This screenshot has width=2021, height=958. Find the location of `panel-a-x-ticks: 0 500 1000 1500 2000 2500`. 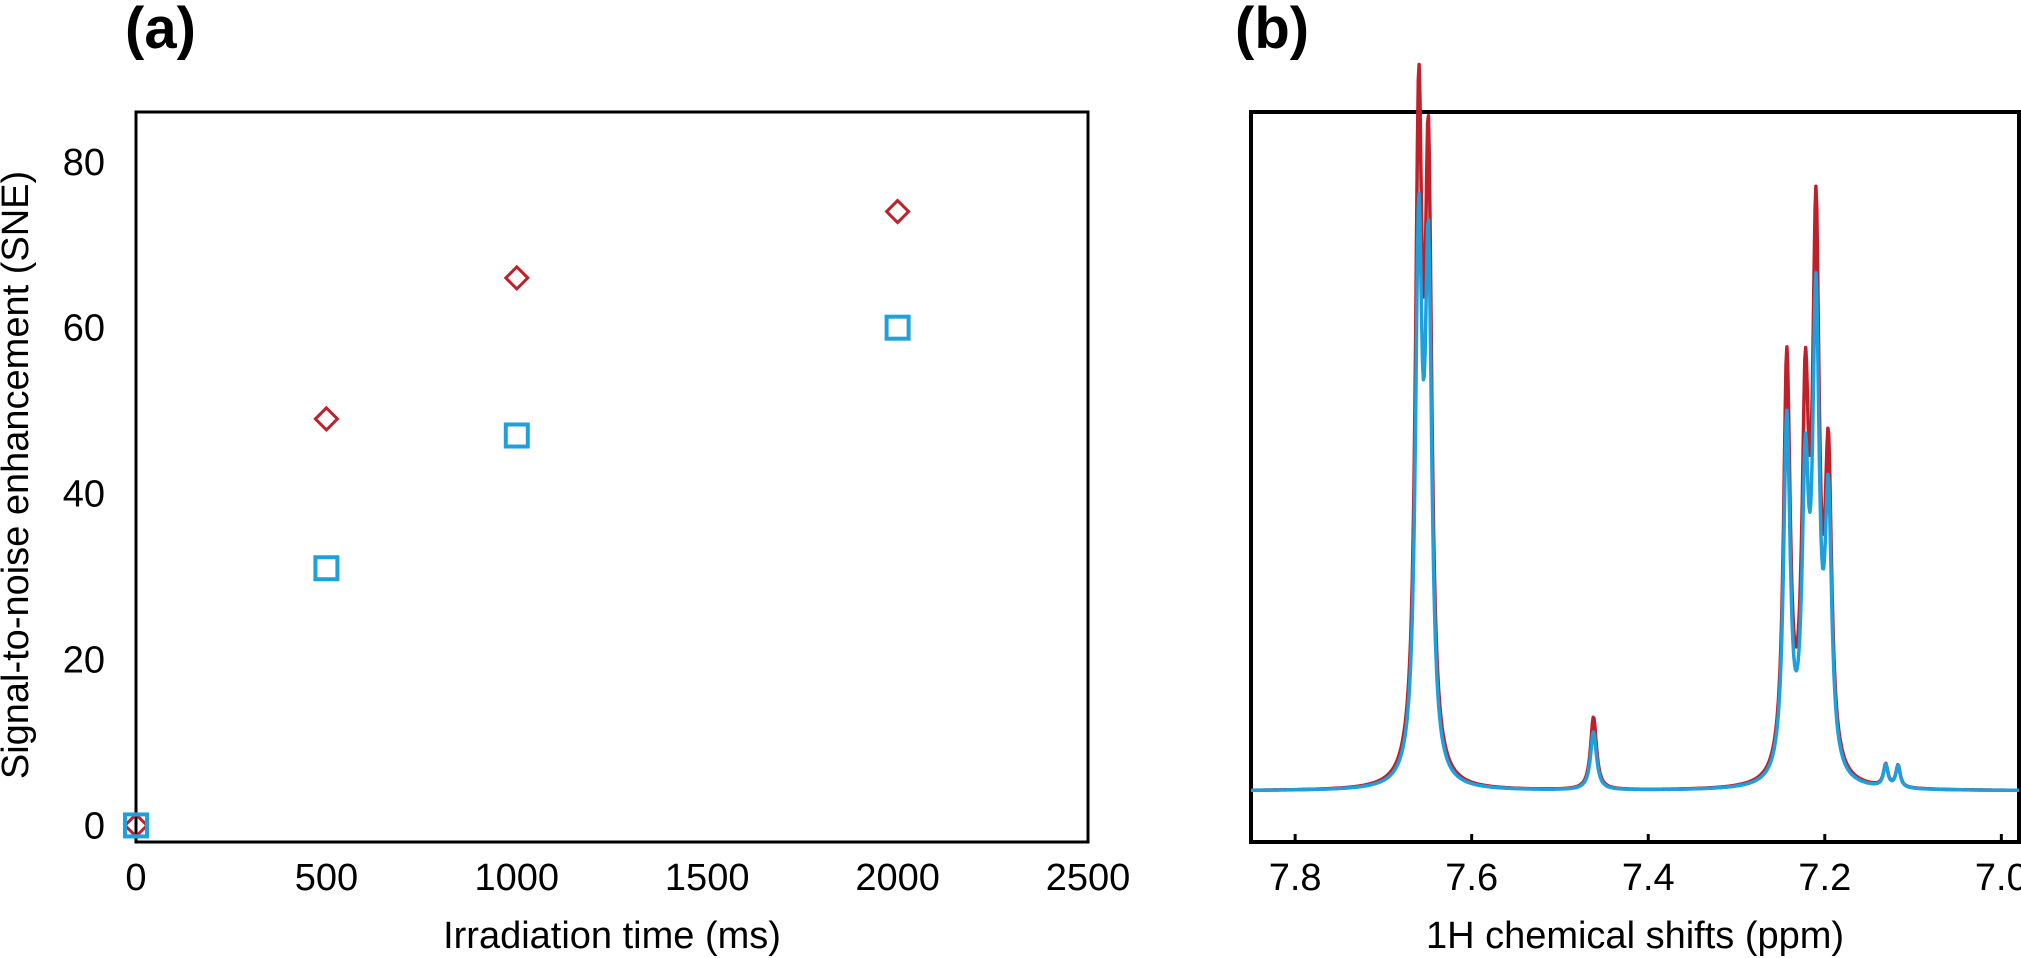

panel-a-x-ticks: 0 500 1000 1500 2000 2500 is located at coordinates (627, 878).